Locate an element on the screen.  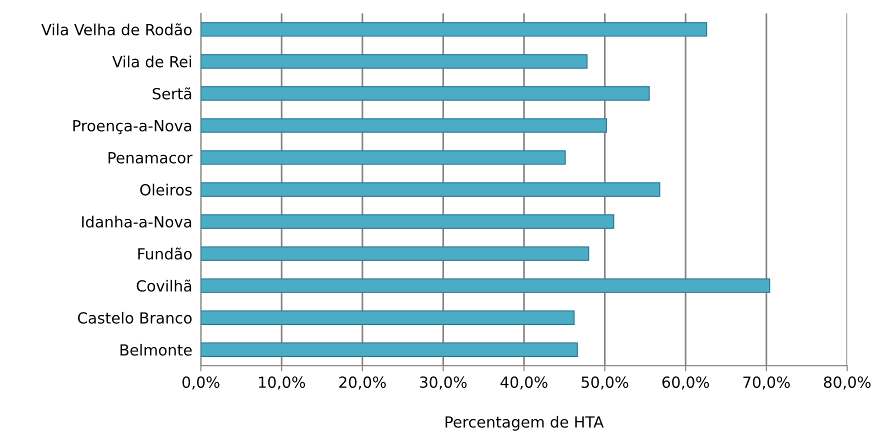
x-tick-label: 0,0% is located at coordinates (201, 383).